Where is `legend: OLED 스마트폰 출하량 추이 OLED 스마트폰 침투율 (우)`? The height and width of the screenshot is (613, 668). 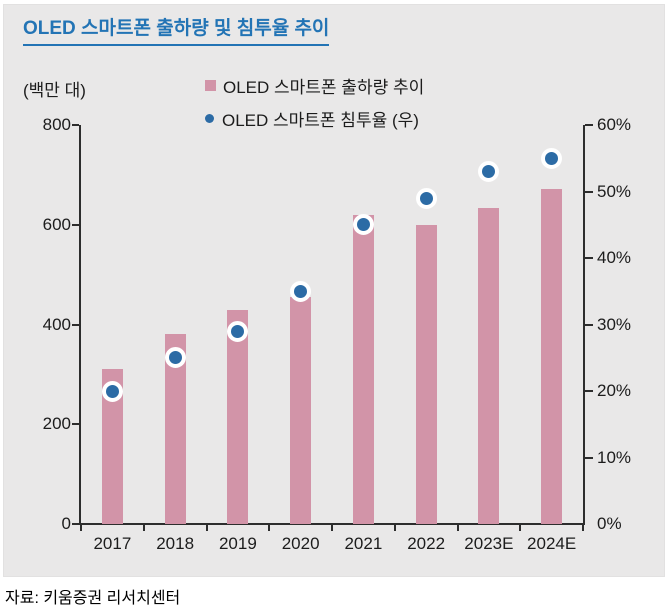 legend: OLED 스마트폰 출하량 추이 OLED 스마트폰 침투율 (우) is located at coordinates (314, 107).